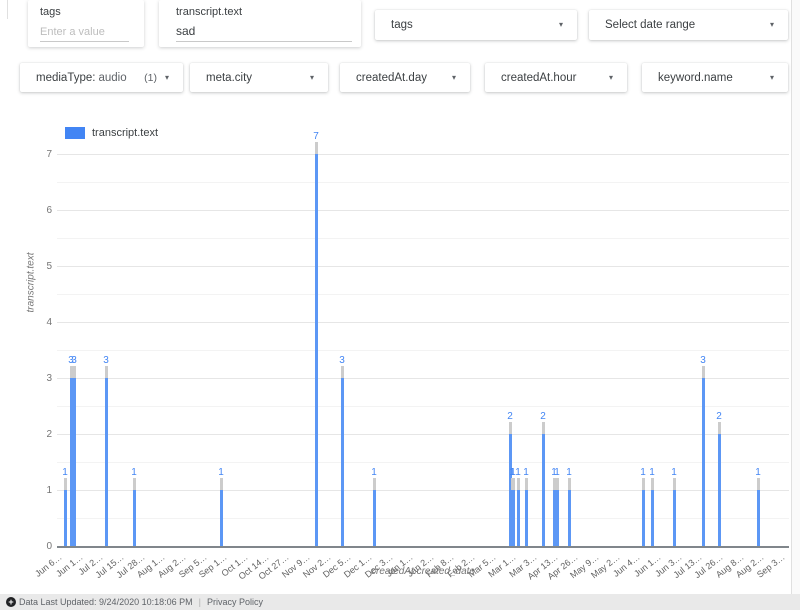 The width and height of the screenshot is (800, 610). I want to click on y-tick-label: 3, so click(49, 378).